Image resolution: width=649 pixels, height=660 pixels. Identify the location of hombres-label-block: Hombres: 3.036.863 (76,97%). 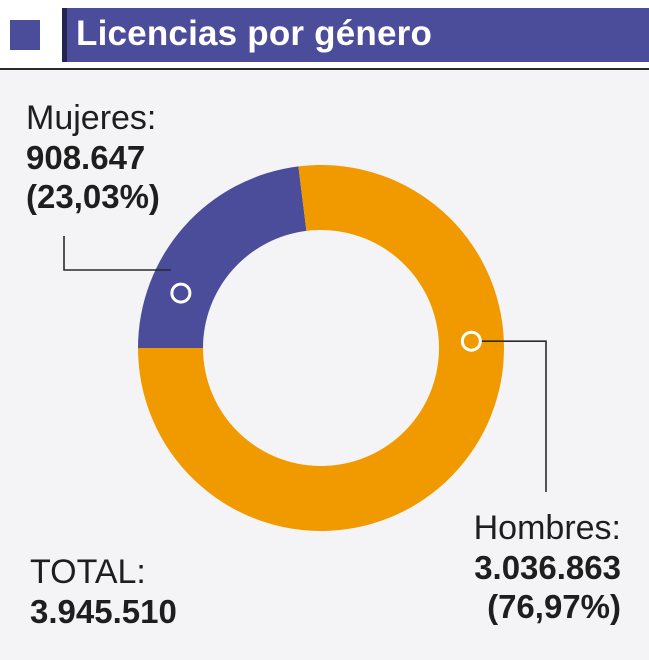
(547, 567).